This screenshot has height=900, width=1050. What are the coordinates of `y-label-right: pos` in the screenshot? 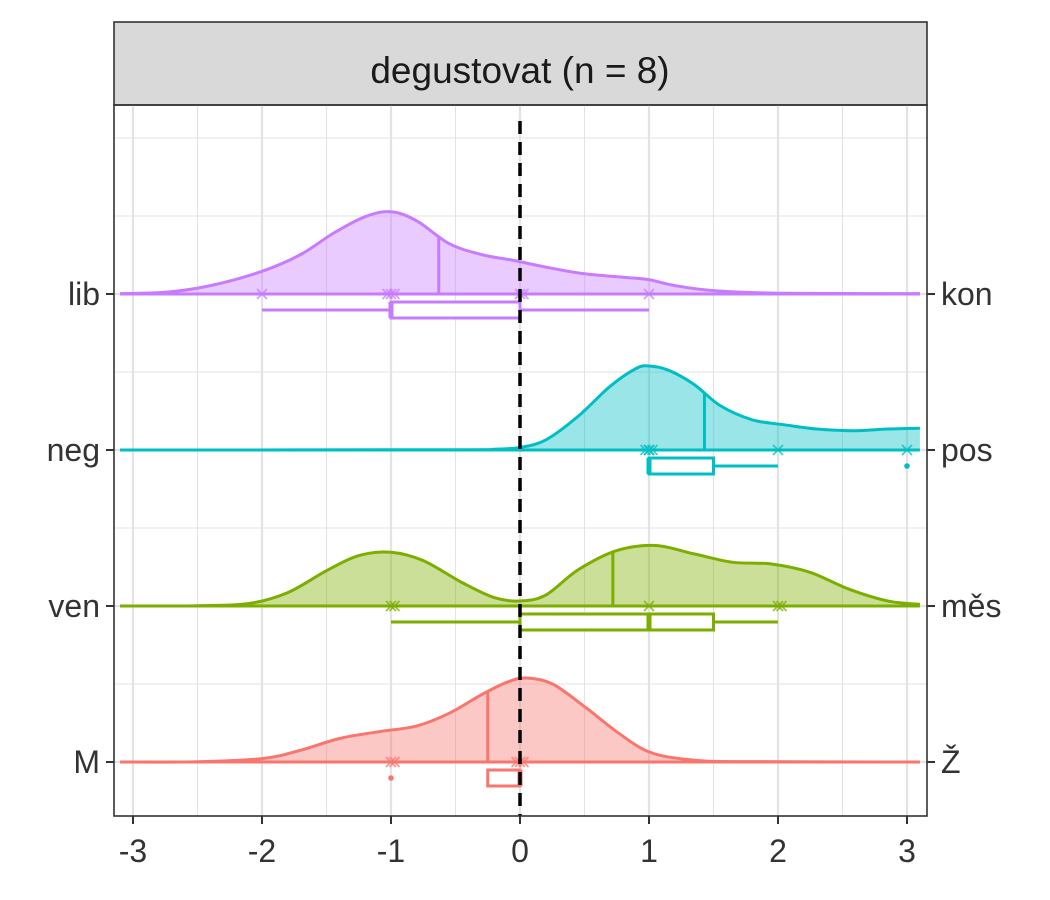 It's located at (967, 450).